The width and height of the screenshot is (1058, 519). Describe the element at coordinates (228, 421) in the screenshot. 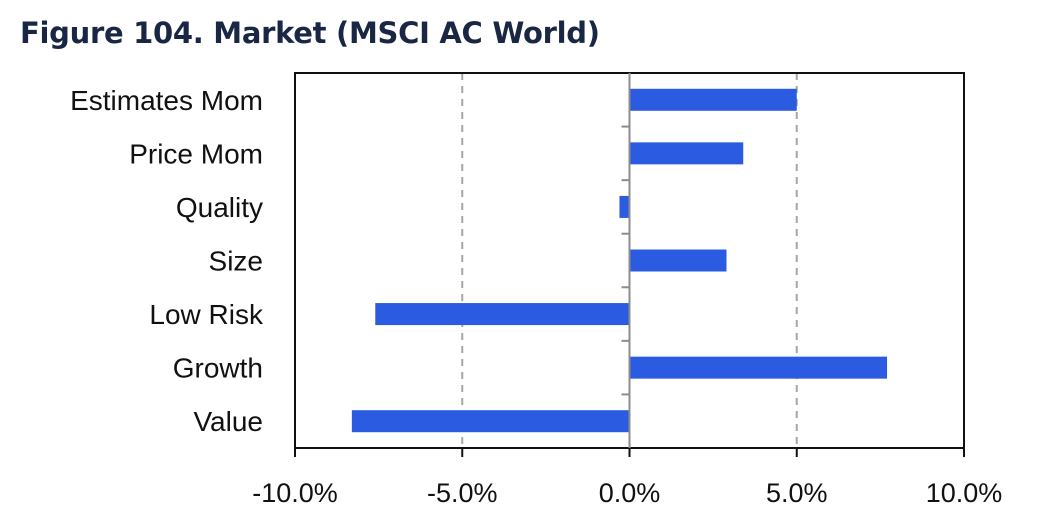

I see `category-label: Value` at that location.